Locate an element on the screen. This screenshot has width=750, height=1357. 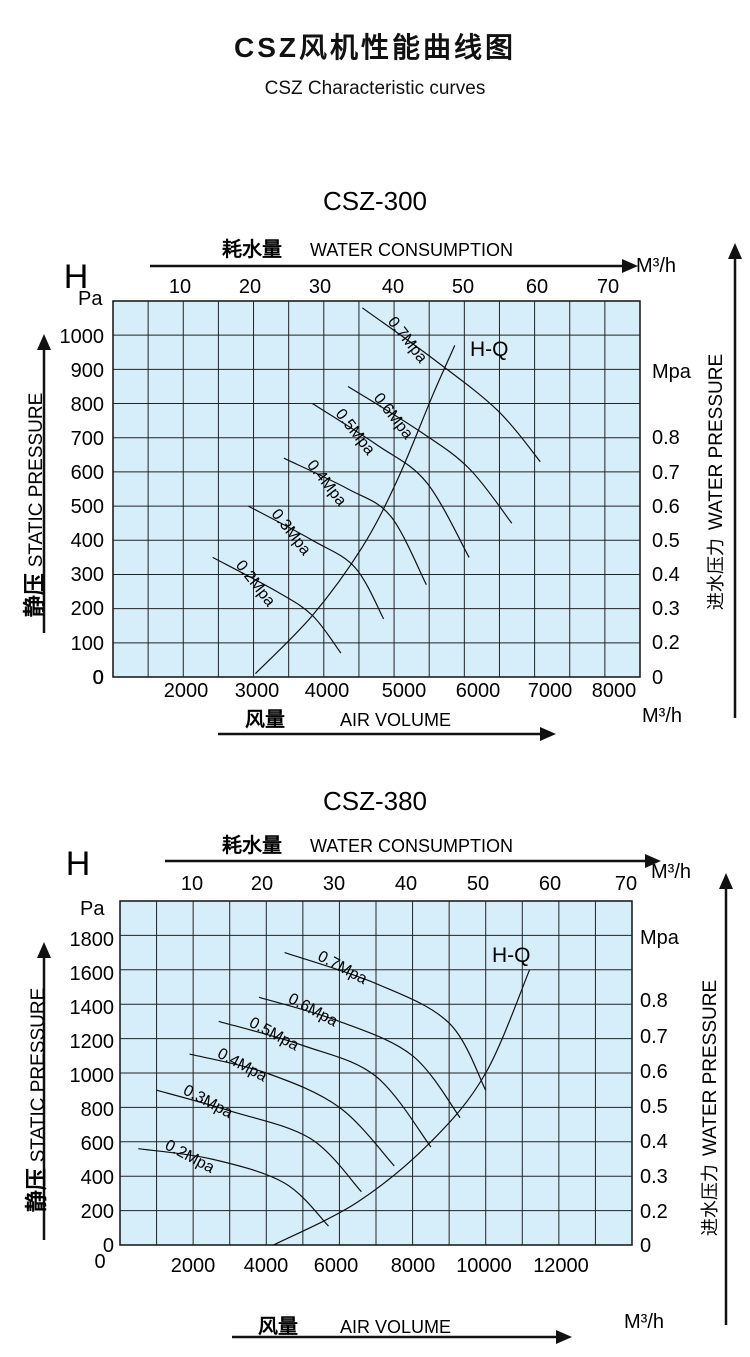
y-tick-label: 1600 is located at coordinates (92, 974).